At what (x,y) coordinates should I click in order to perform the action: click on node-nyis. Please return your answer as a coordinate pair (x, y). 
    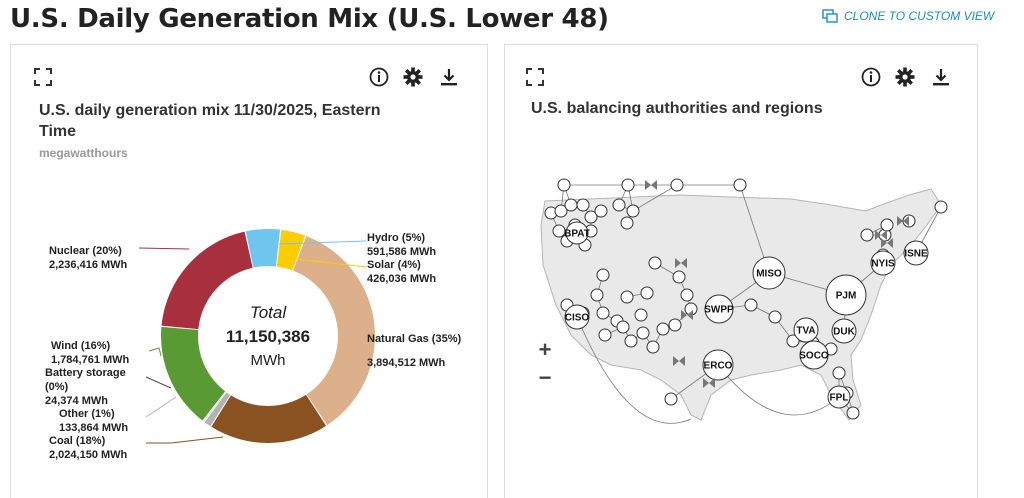
    Looking at the image, I should click on (883, 263).